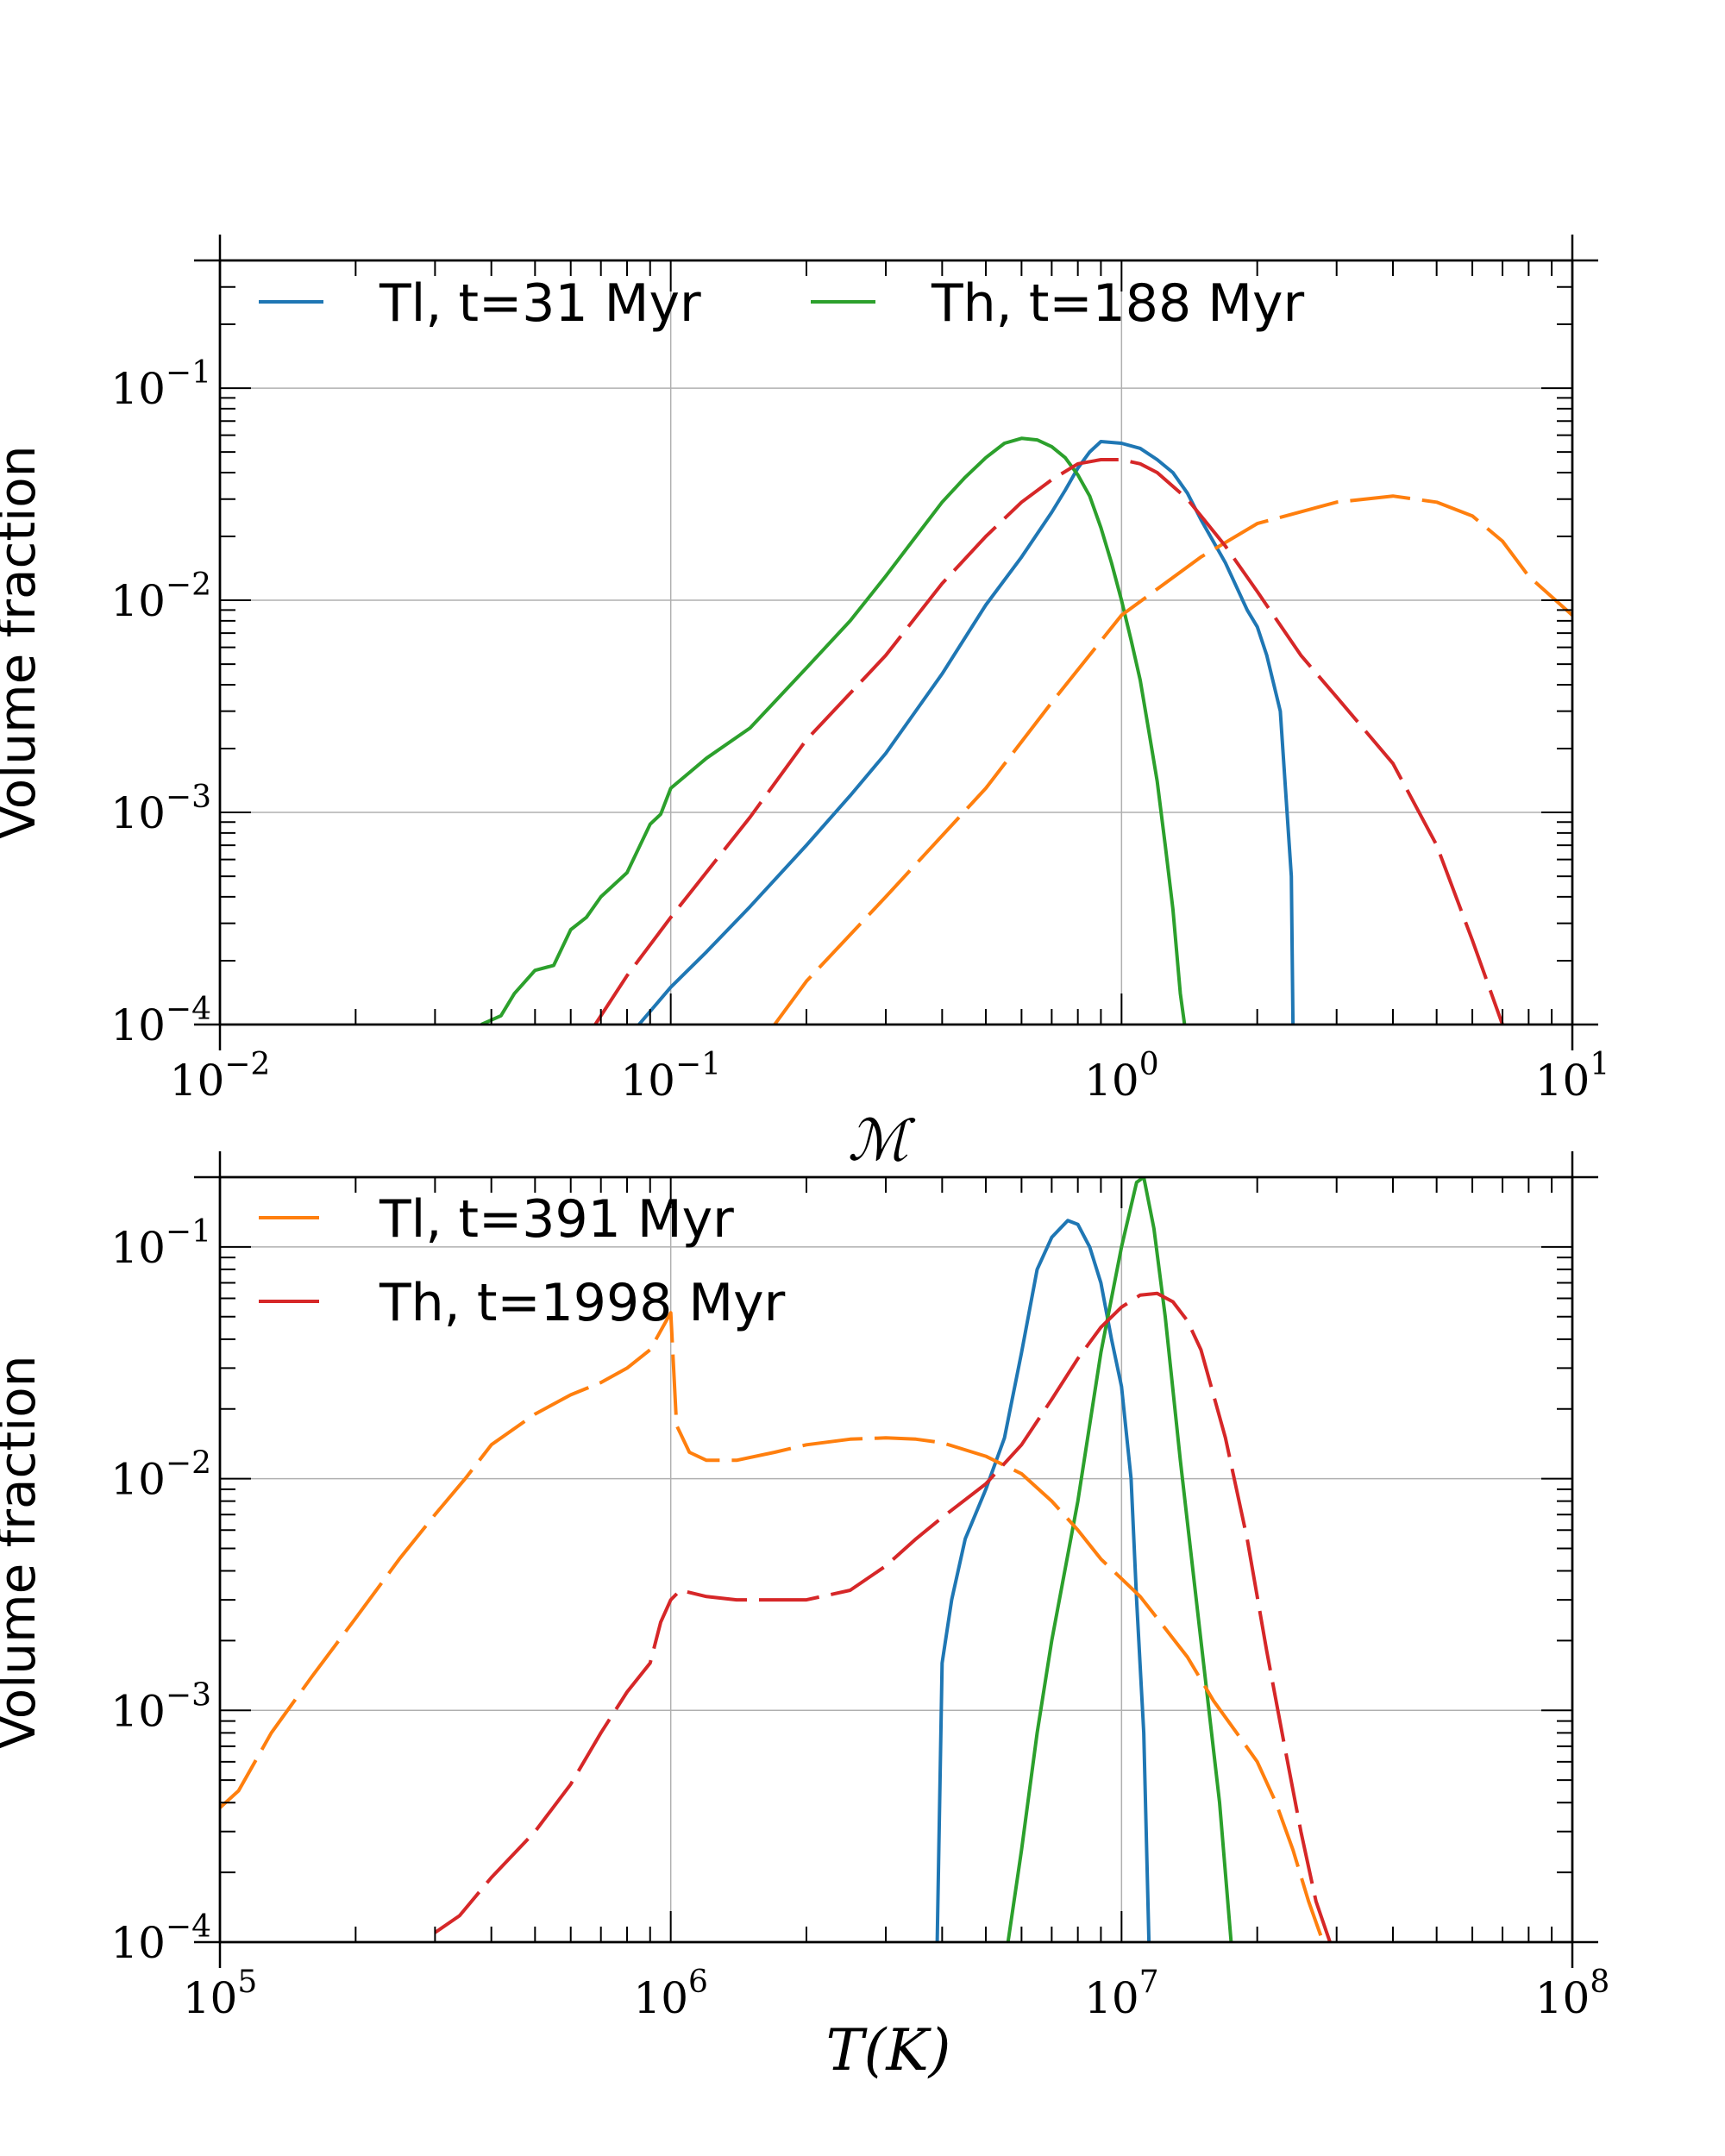 The height and width of the screenshot is (2156, 1725). I want to click on x-tick-label: 10⁷, so click(1121, 1994).